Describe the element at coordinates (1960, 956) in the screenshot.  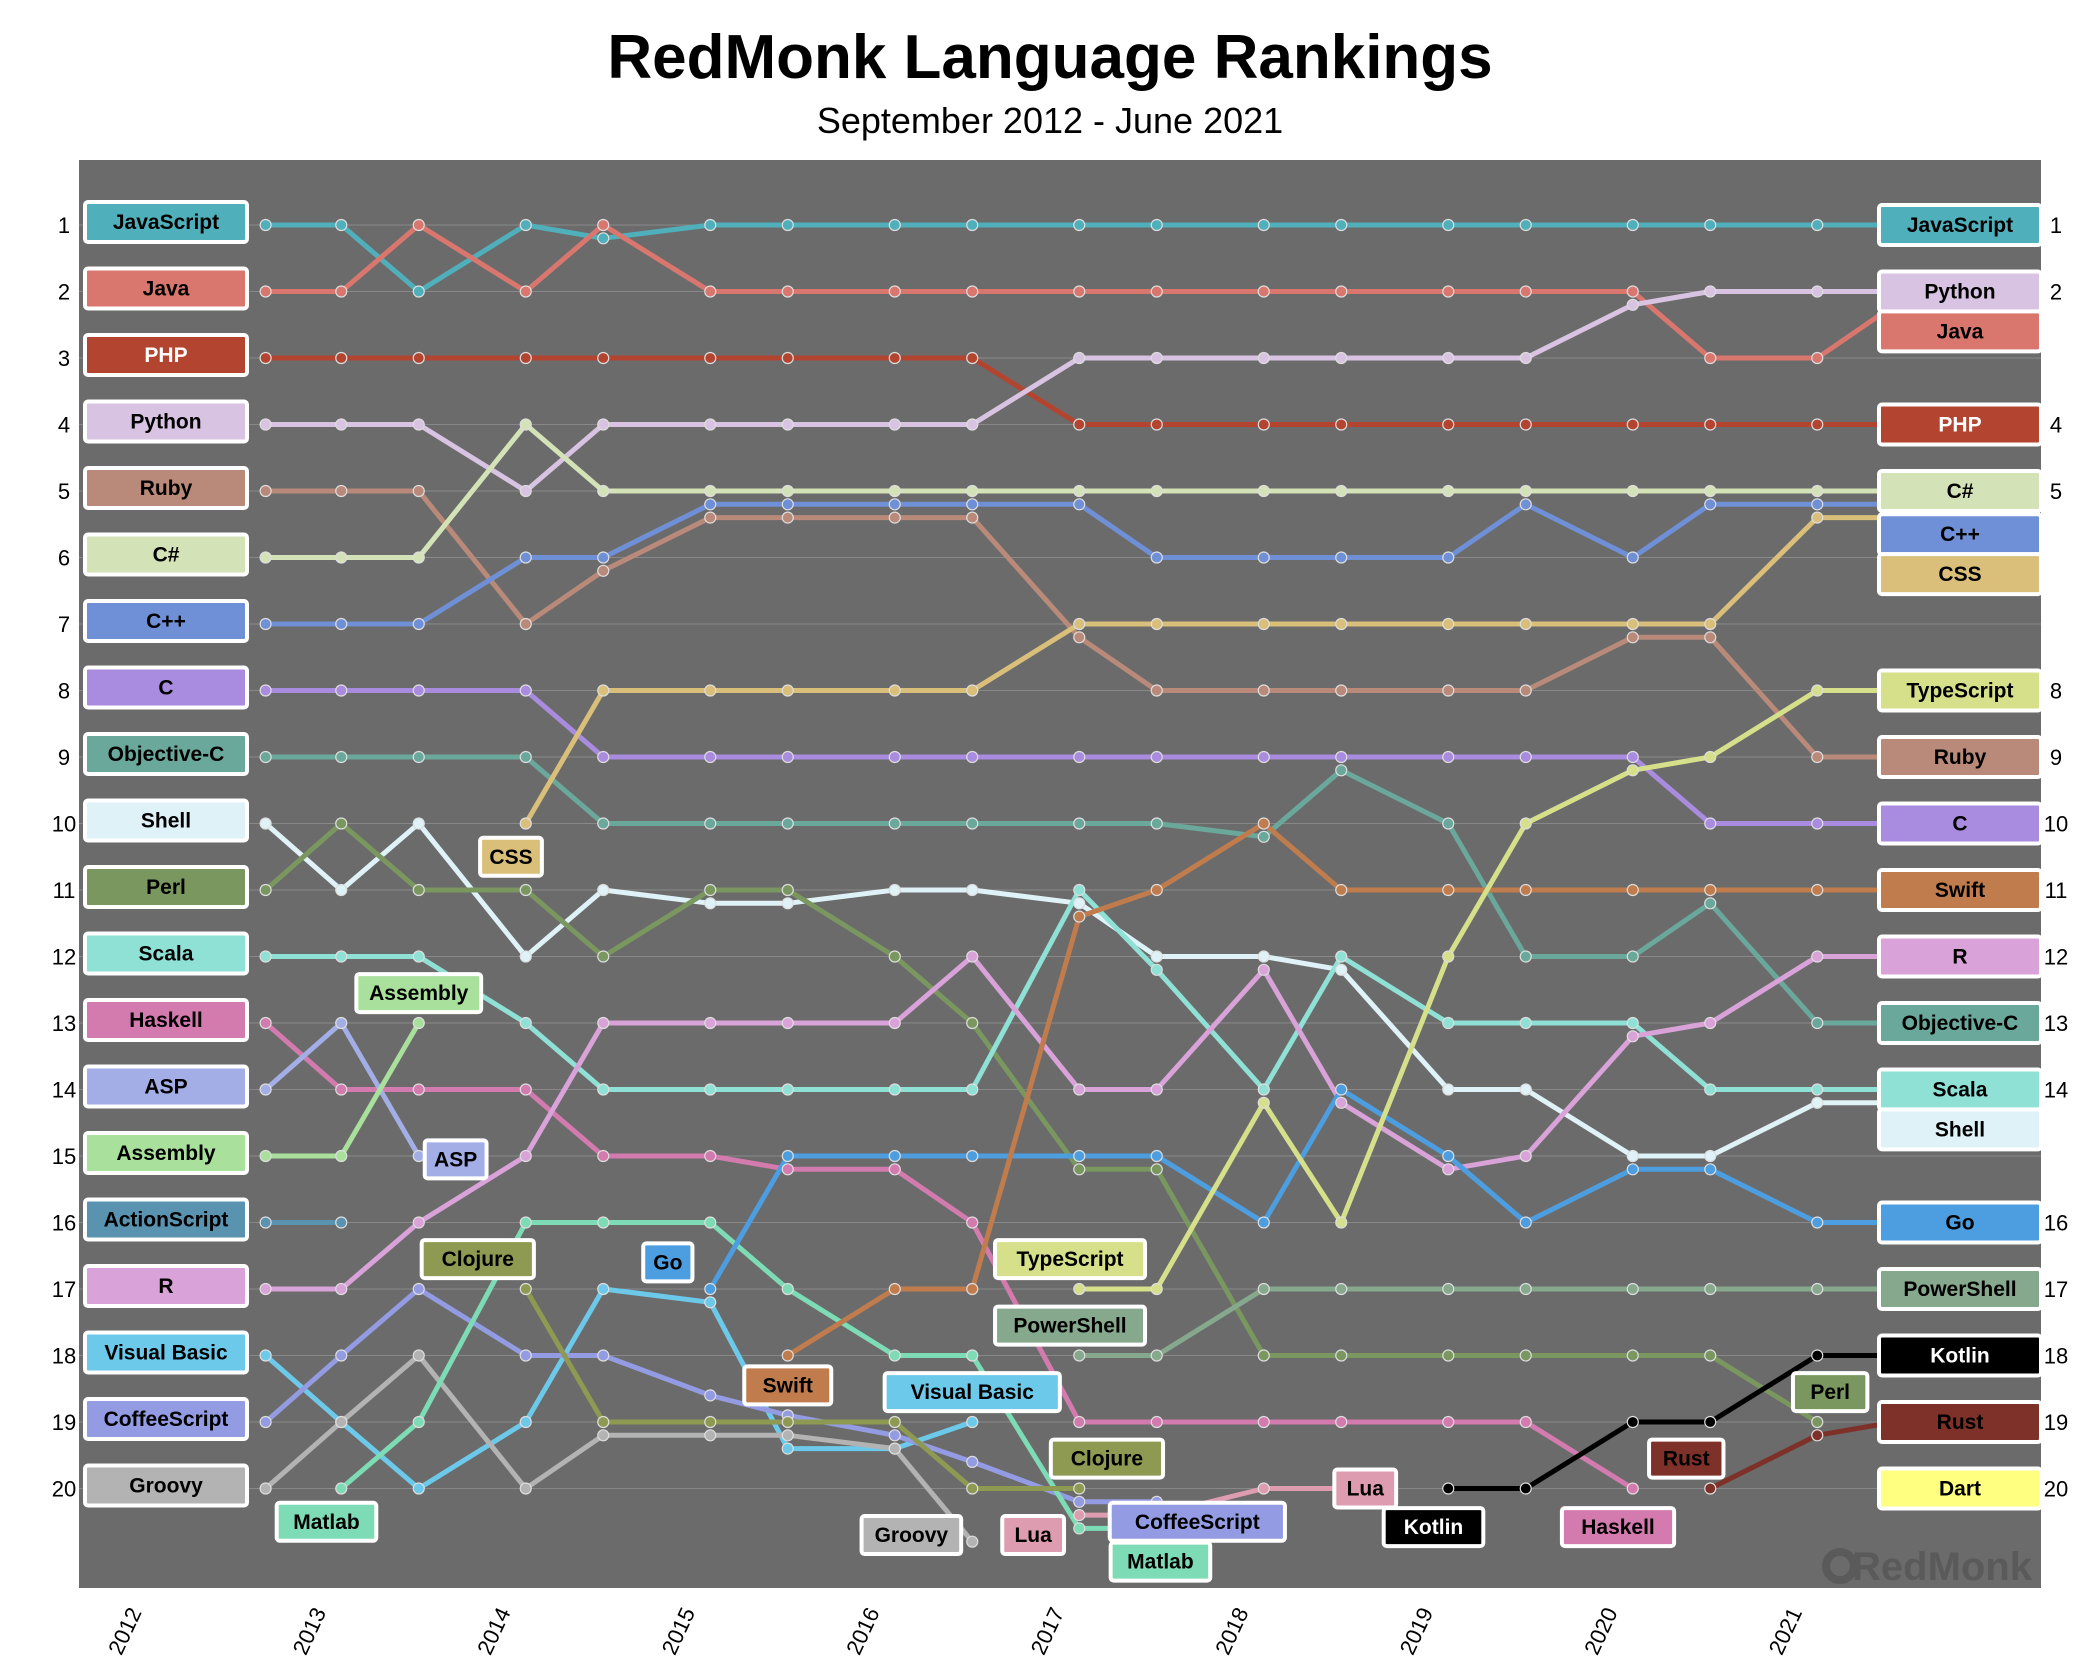
I see `right-label-r: R` at that location.